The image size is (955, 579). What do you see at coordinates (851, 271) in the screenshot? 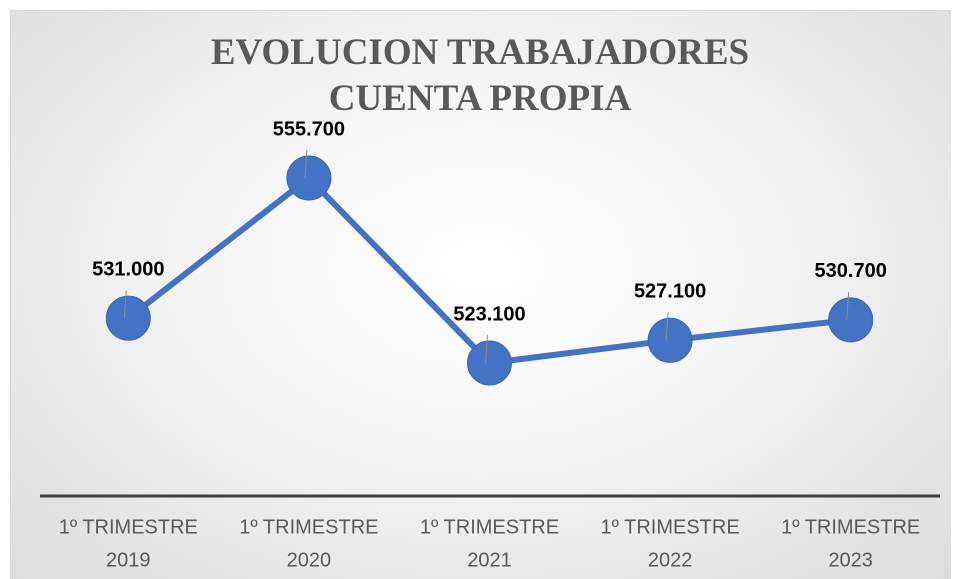
I see `data-label: 530.700` at bounding box center [851, 271].